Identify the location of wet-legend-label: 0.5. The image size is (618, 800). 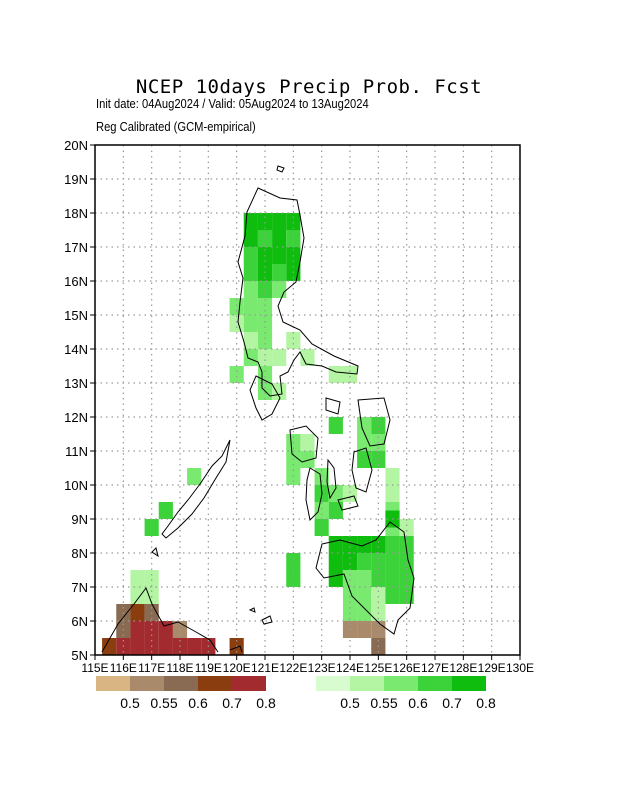
(350, 703).